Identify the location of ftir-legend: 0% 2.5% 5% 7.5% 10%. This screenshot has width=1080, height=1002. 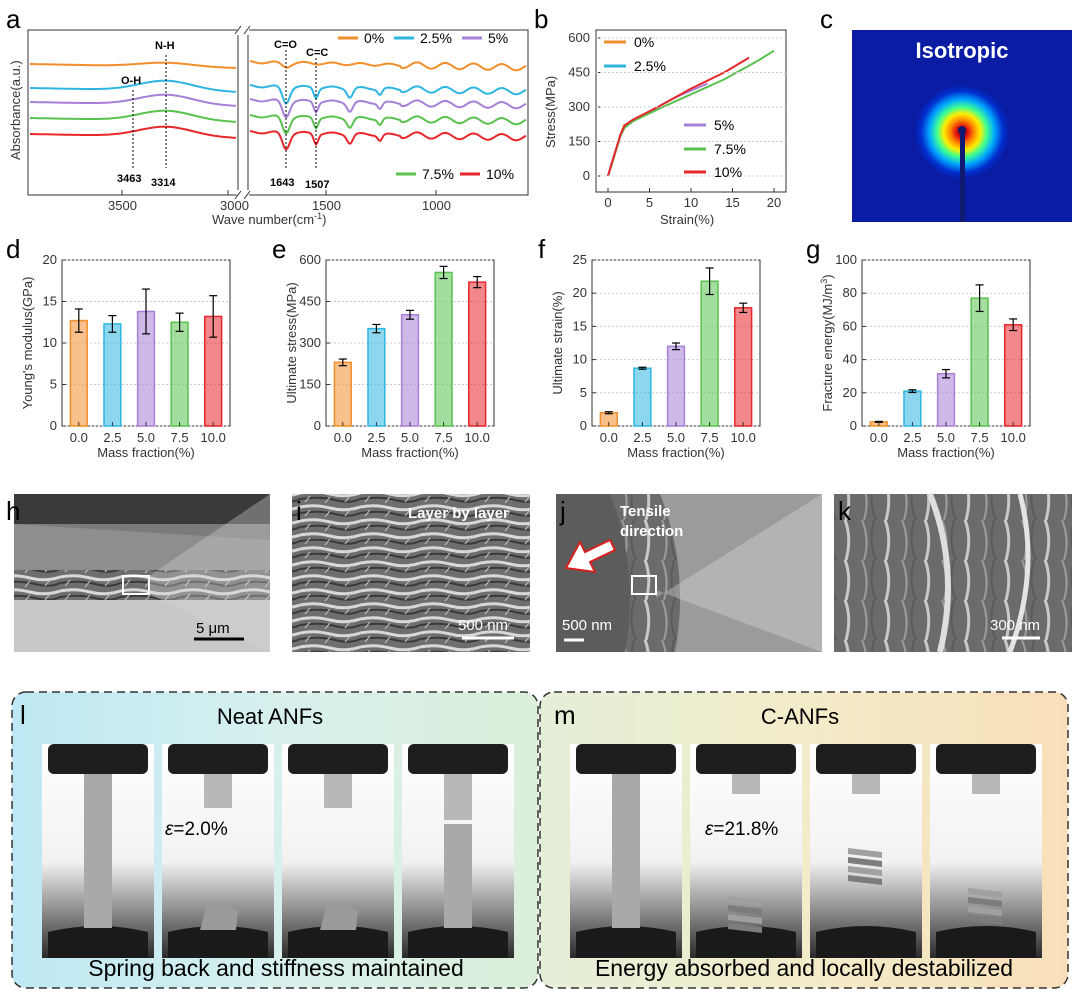
(426, 106).